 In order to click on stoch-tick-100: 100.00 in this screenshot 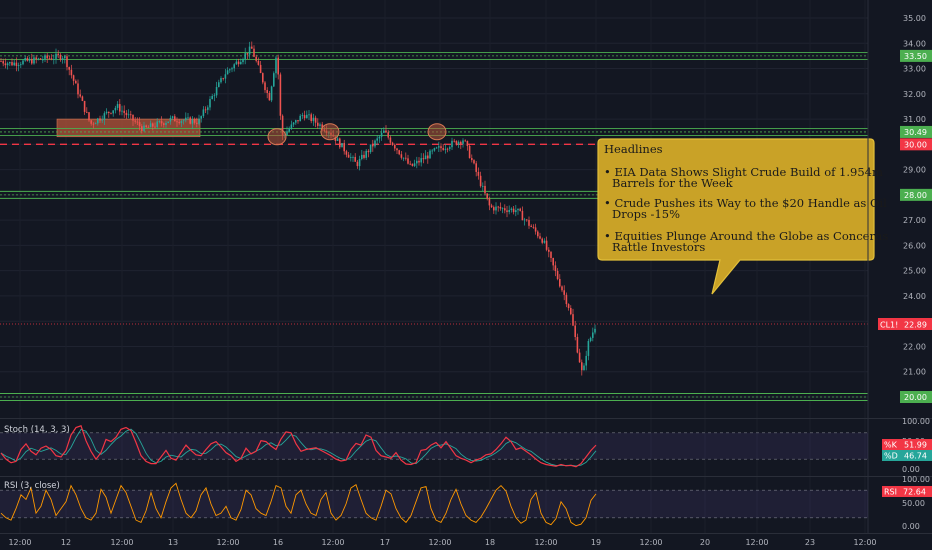, I will do `click(916, 421)`.